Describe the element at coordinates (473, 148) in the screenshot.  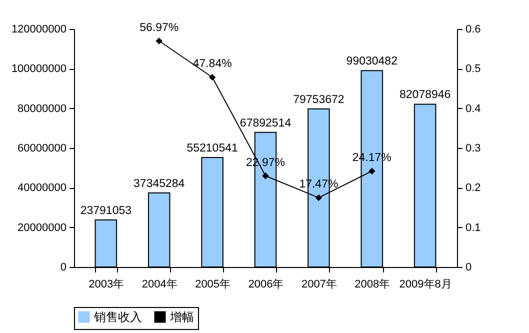
I see `y2-tick-label: 0.3` at that location.